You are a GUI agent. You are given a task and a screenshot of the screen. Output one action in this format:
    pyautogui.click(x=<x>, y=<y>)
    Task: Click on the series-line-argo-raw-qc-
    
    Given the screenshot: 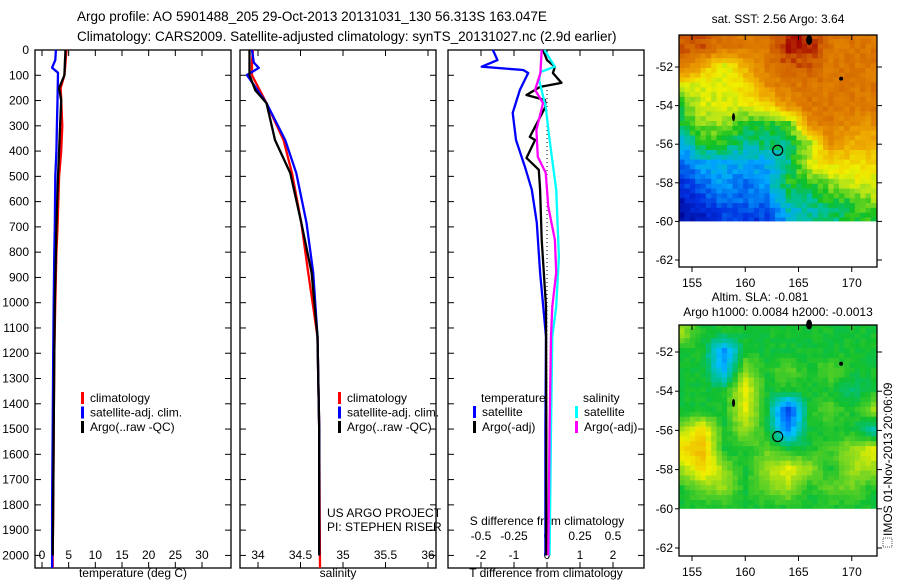 What is the action you would take?
    pyautogui.click(x=59, y=302)
    